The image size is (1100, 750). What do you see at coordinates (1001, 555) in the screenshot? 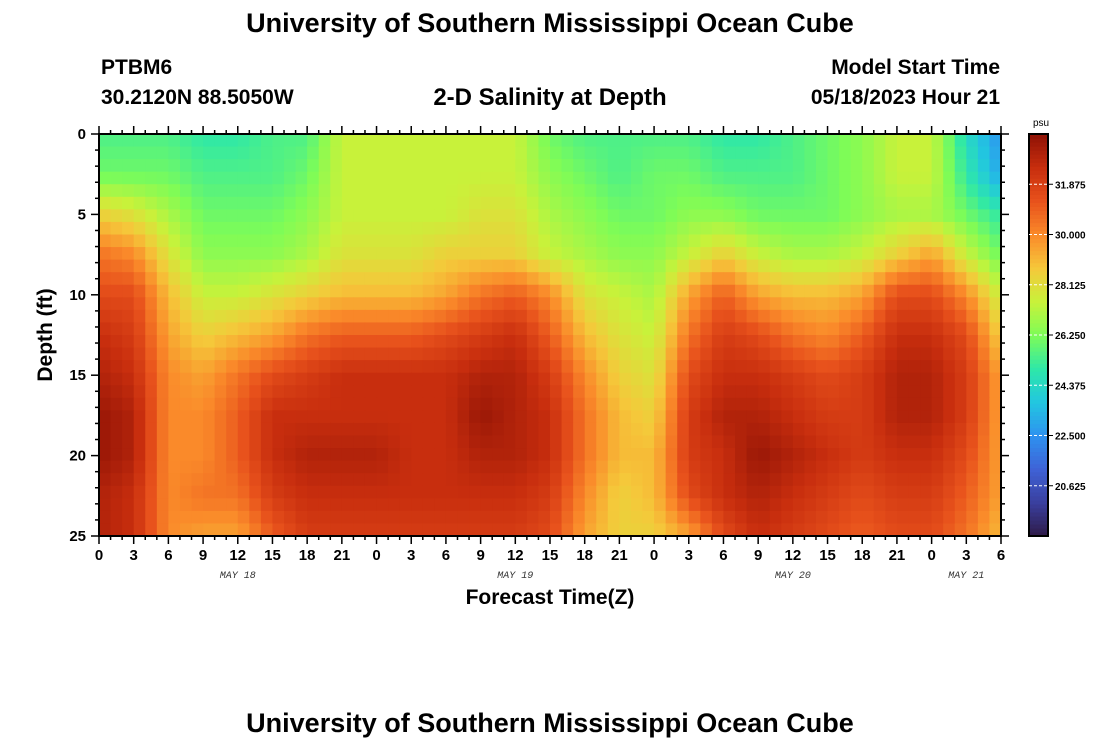
I see `x-tick-label: 6` at bounding box center [1001, 555].